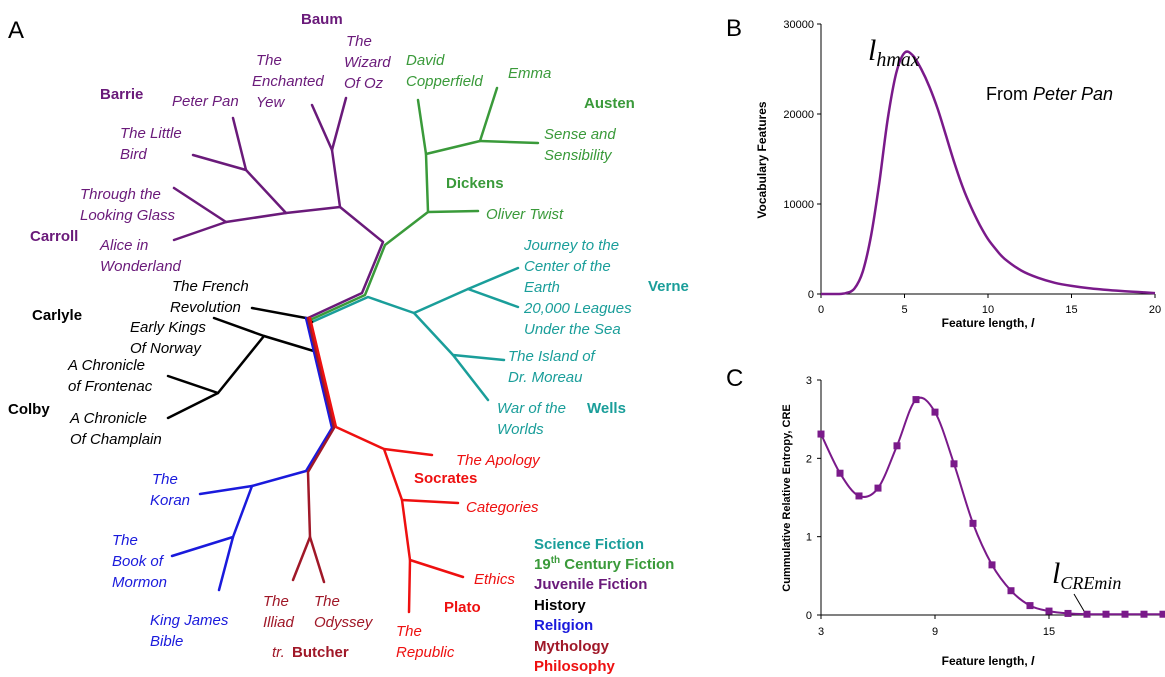 This screenshot has height=677, width=1165. What do you see at coordinates (1009, 94) in the screenshot?
I see `chart-b-note-prefix: From` at bounding box center [1009, 94].